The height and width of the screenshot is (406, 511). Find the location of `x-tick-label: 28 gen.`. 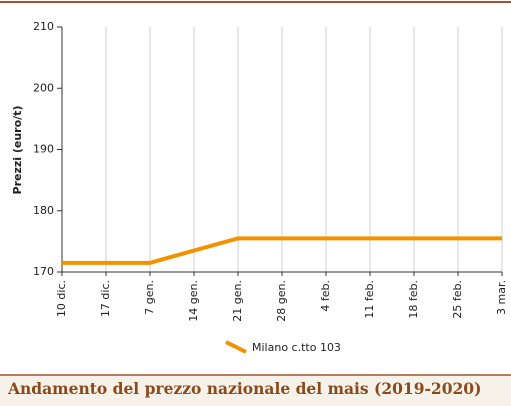

x-tick-label: 28 gen. is located at coordinates (281, 301).